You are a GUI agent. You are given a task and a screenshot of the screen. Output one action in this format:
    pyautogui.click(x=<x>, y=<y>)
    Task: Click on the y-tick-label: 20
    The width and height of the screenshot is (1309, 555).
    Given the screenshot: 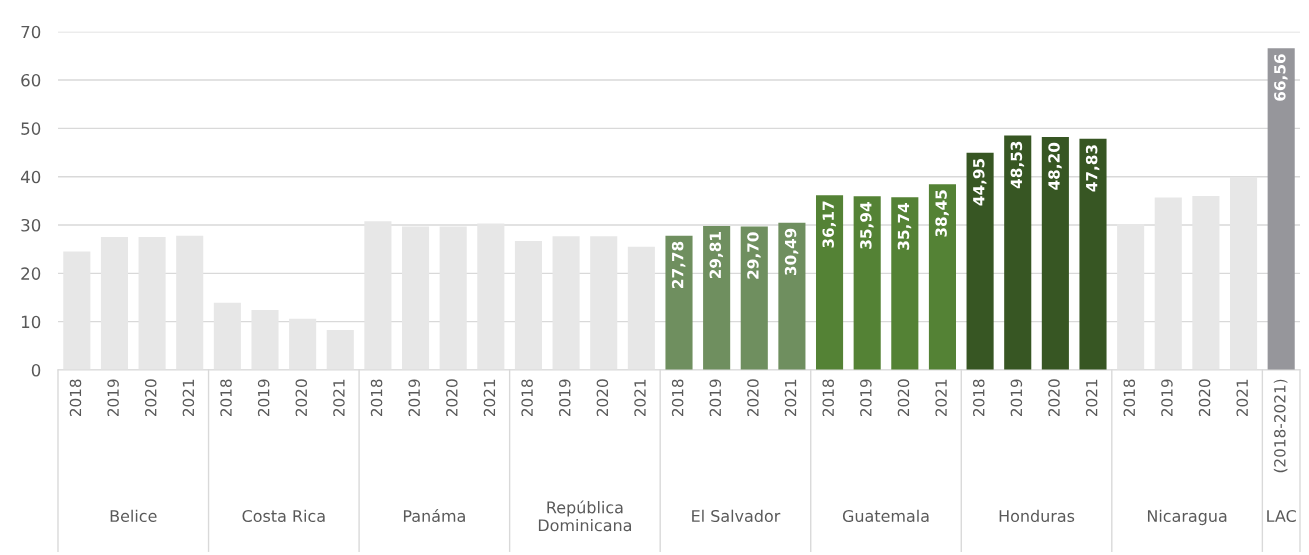 What is the action you would take?
    pyautogui.click(x=31, y=273)
    